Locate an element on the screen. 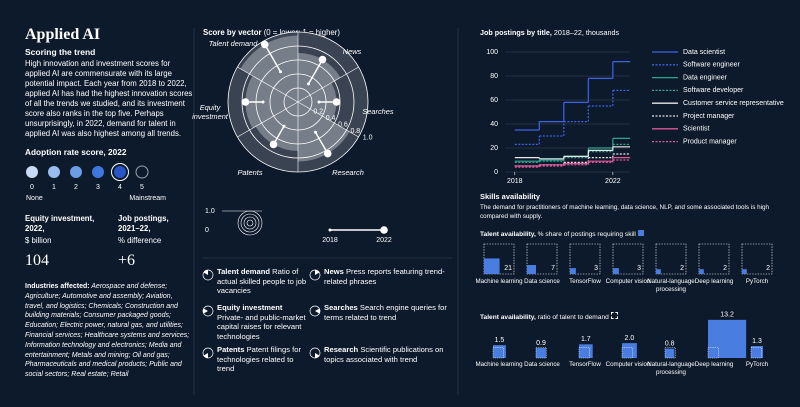 The height and width of the screenshot is (407, 800). y-tick-label: 20 is located at coordinates (494, 148).